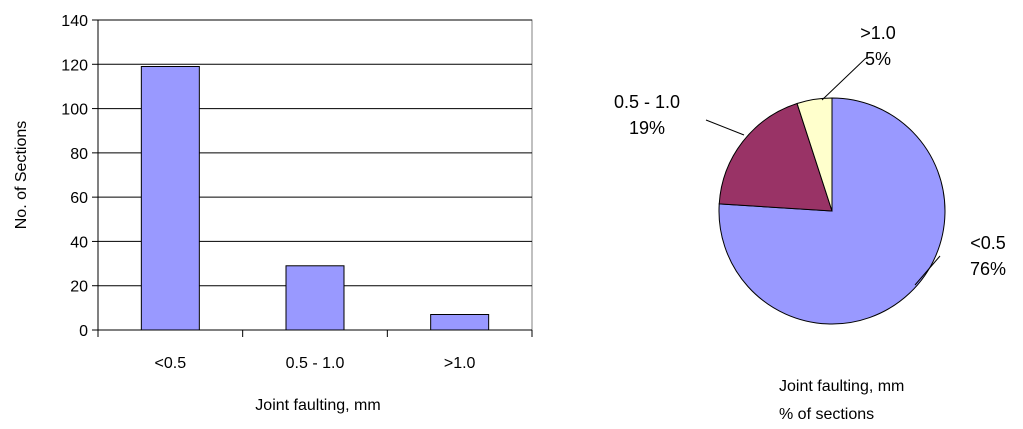 The height and width of the screenshot is (429, 1023). Describe the element at coordinates (79, 242) in the screenshot. I see `y-tick-label: 40` at that location.